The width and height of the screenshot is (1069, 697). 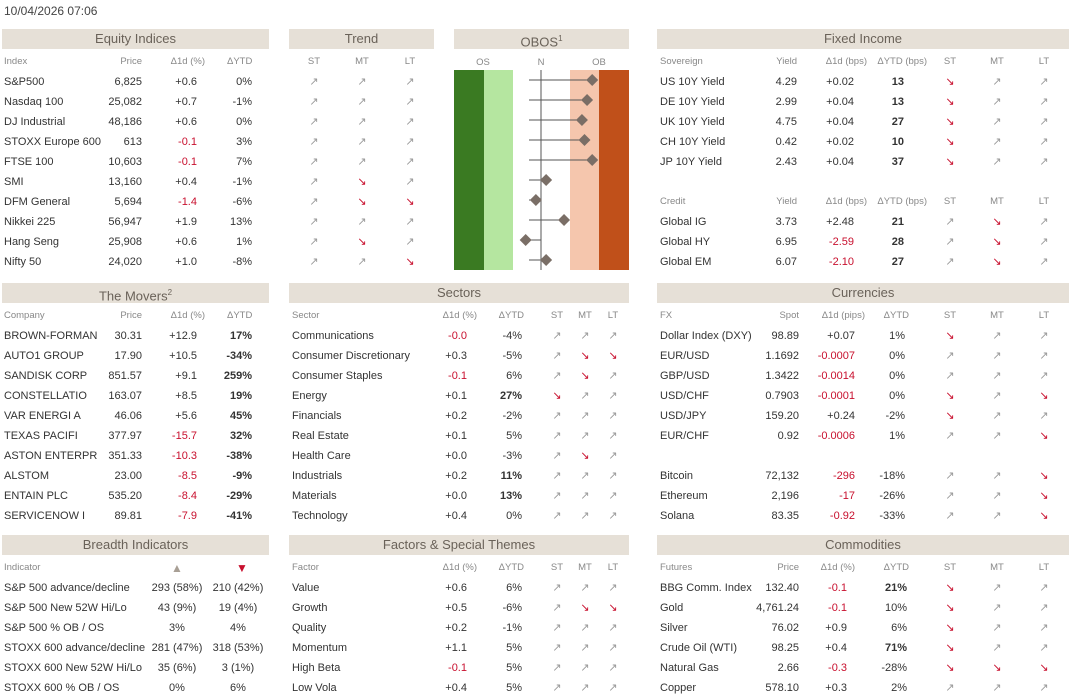 I want to click on commodity-price: 132.40, so click(x=782, y=588).